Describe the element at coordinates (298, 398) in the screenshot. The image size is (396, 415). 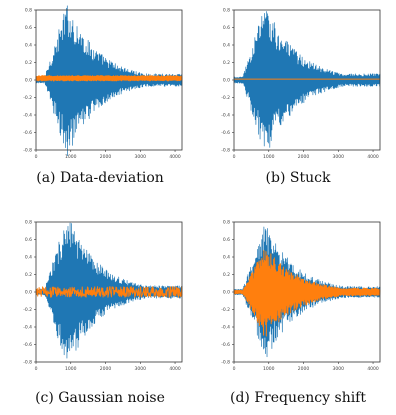
I see `caption-frequency-shift: (d) Frequency shift` at that location.